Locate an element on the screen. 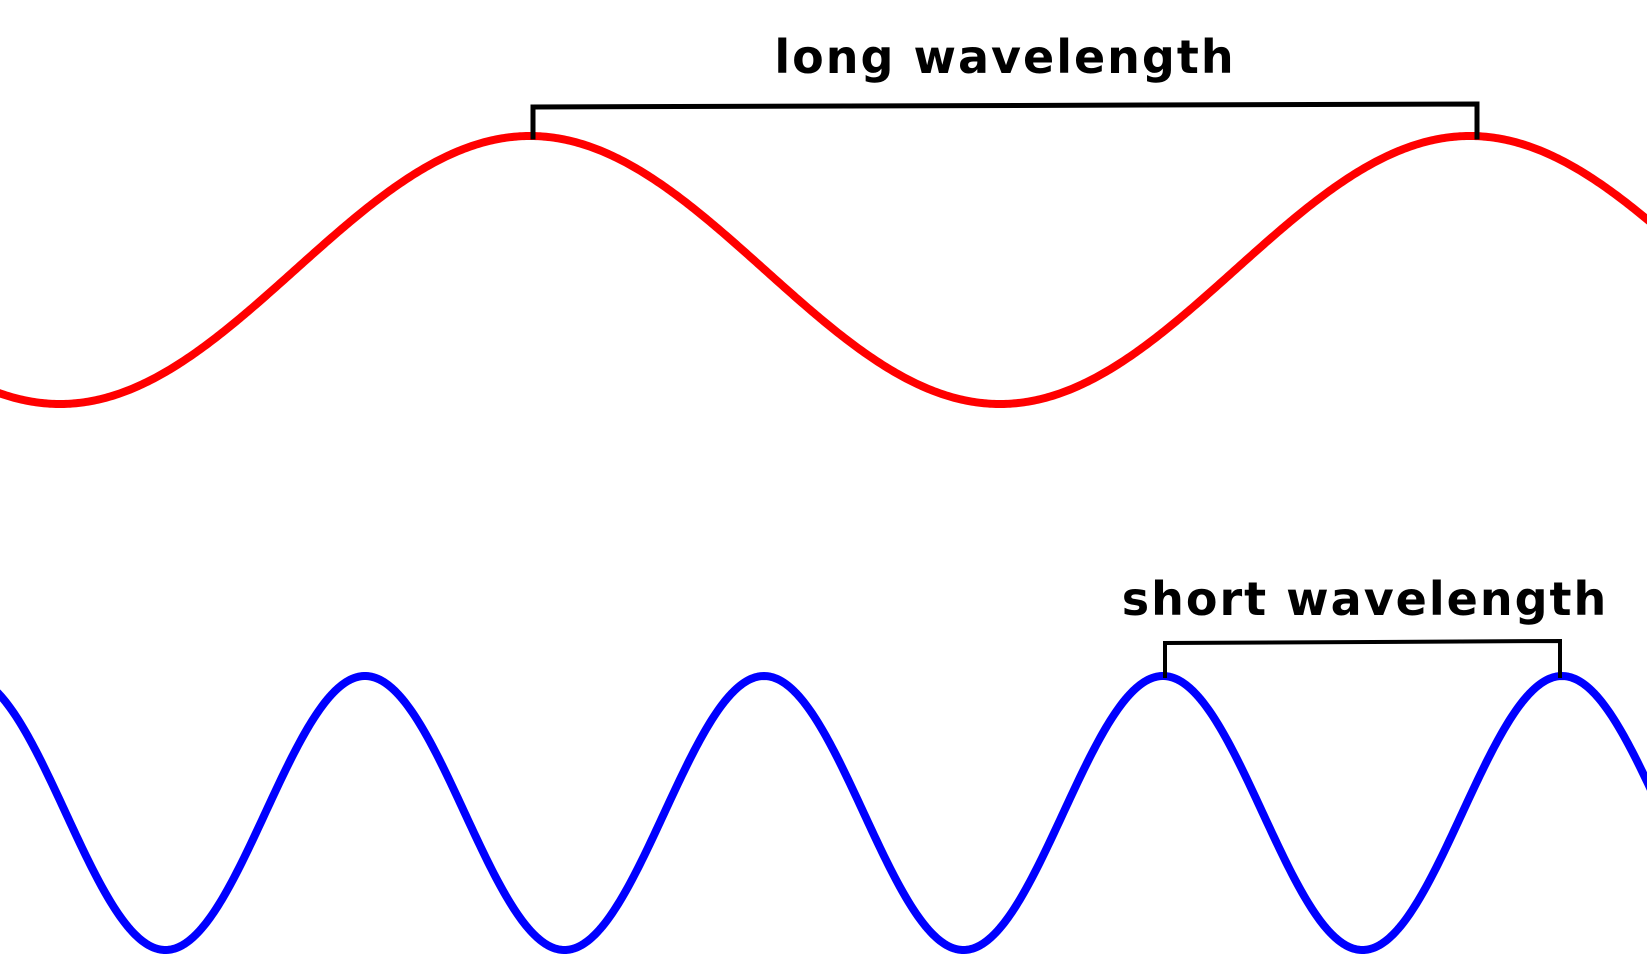 The image size is (1647, 957). long-wavelength-bracket is located at coordinates (1005, 120).